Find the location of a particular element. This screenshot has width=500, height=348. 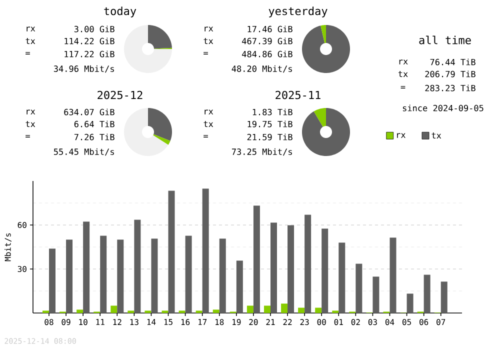

x-tick-label: 16 is located at coordinates (185, 322).